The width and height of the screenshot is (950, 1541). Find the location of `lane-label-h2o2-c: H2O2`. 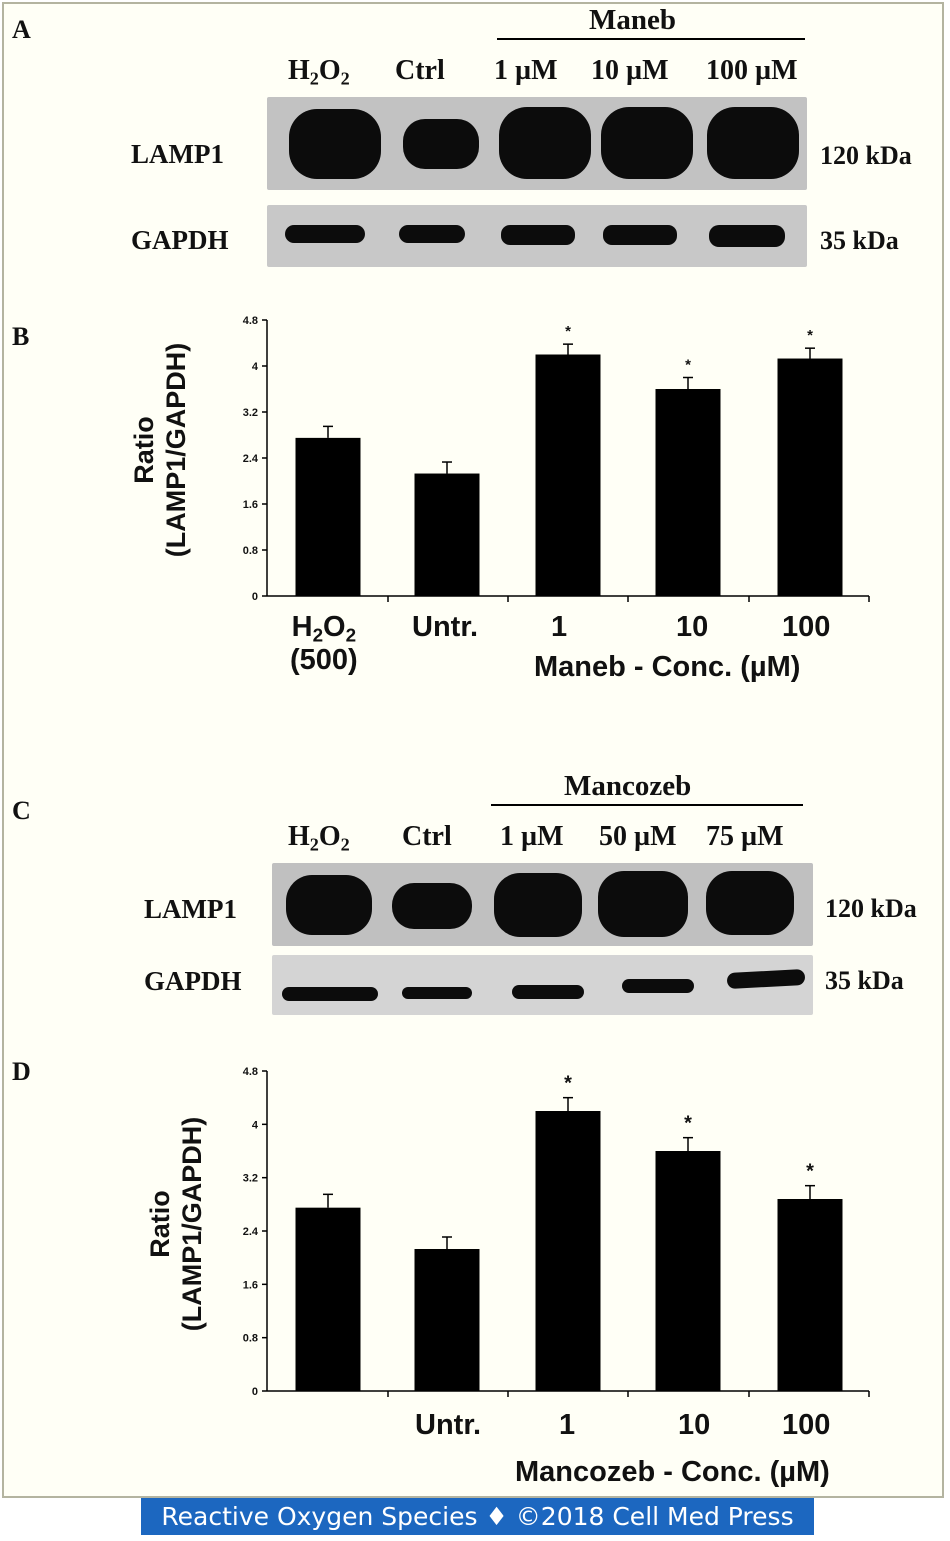

lane-label-h2o2-c: H2O2 is located at coordinates (319, 838).